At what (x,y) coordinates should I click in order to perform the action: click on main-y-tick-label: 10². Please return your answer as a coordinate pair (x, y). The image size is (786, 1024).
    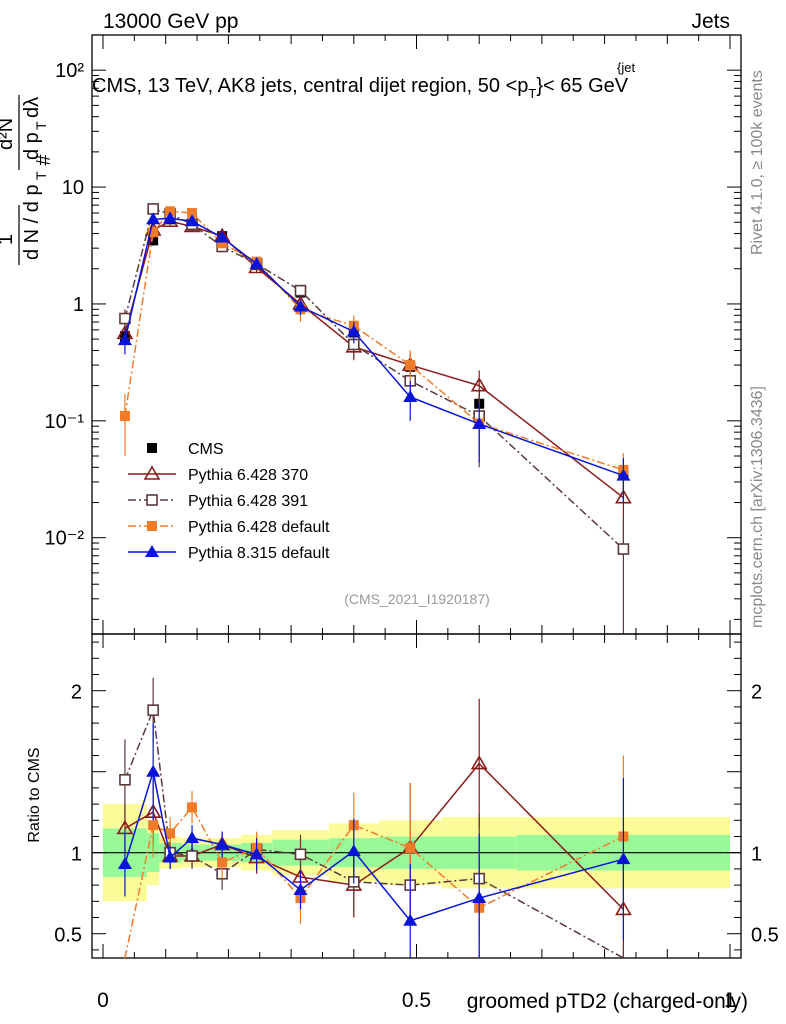
    Looking at the image, I should click on (69, 71).